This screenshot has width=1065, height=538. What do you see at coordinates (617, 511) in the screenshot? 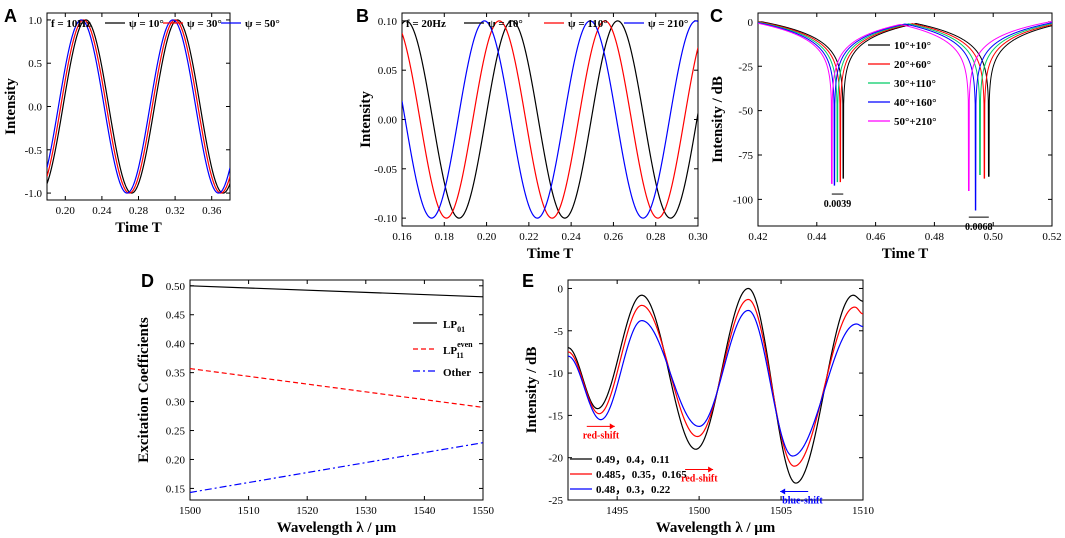
I see `x-tick-label: 1495` at bounding box center [617, 511].